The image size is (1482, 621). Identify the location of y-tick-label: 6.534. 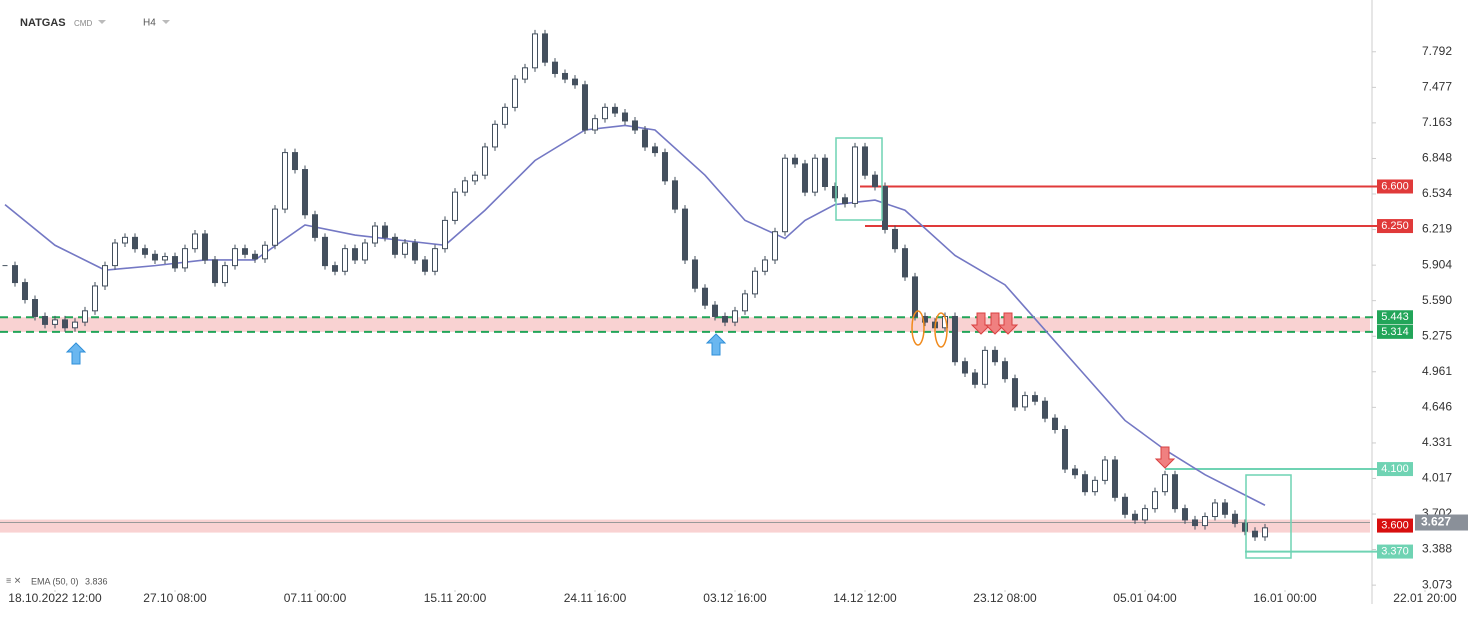
(1437, 193).